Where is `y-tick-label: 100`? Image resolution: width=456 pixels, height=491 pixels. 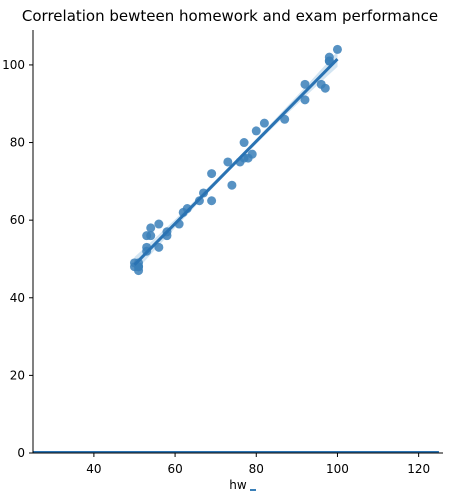
y-tick-label: 100 is located at coordinates (13, 65).